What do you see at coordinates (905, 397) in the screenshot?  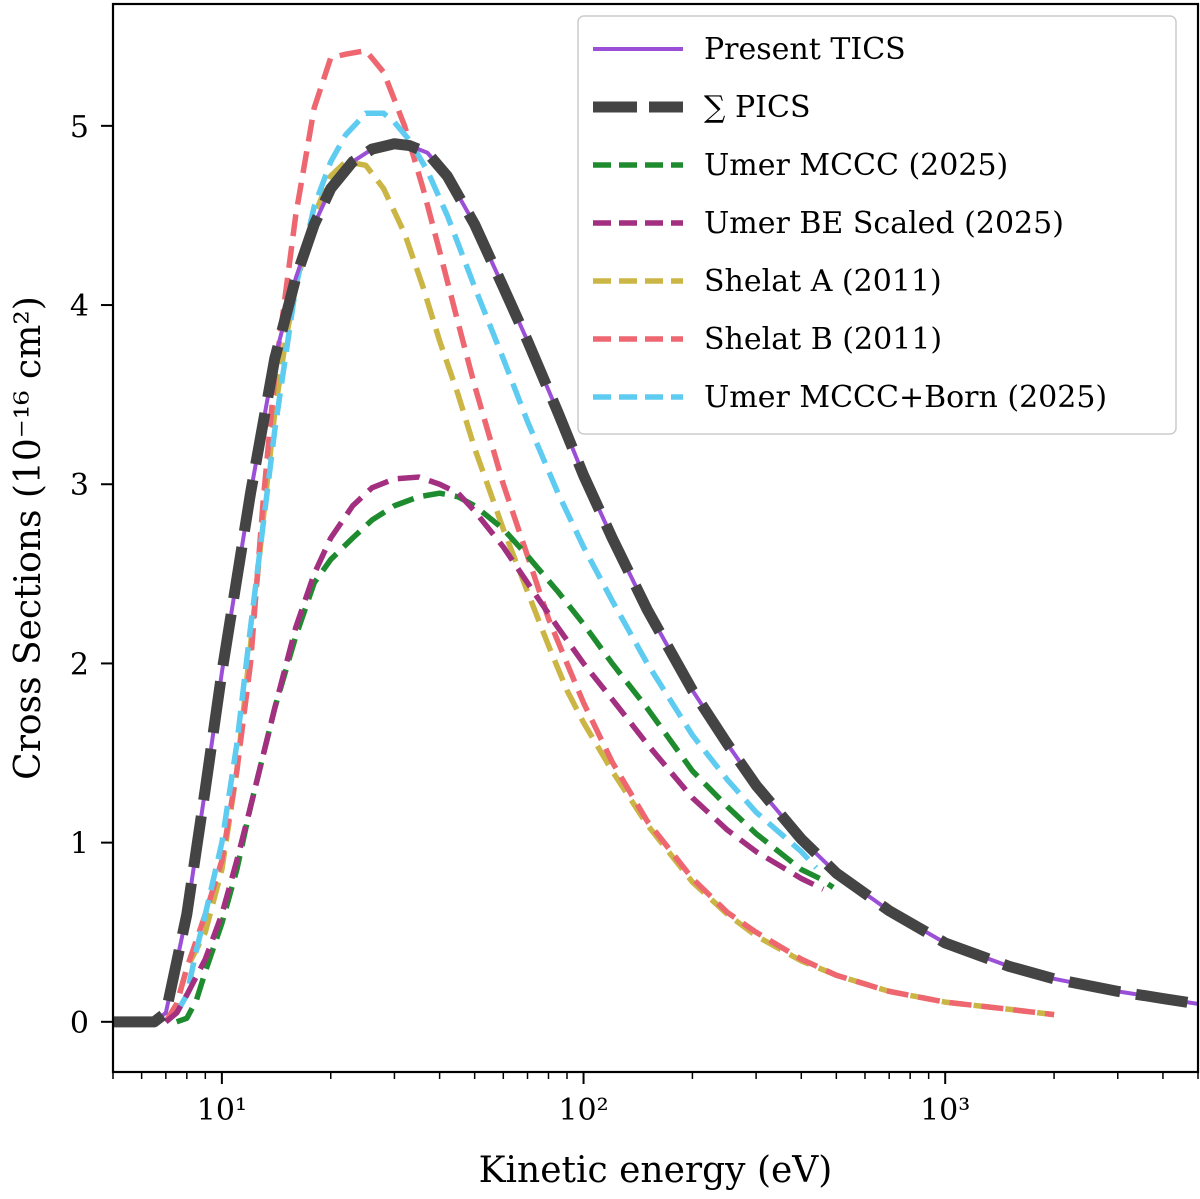 I see `legend-label-7: Umer MCCC+Born (2025)` at bounding box center [905, 397].